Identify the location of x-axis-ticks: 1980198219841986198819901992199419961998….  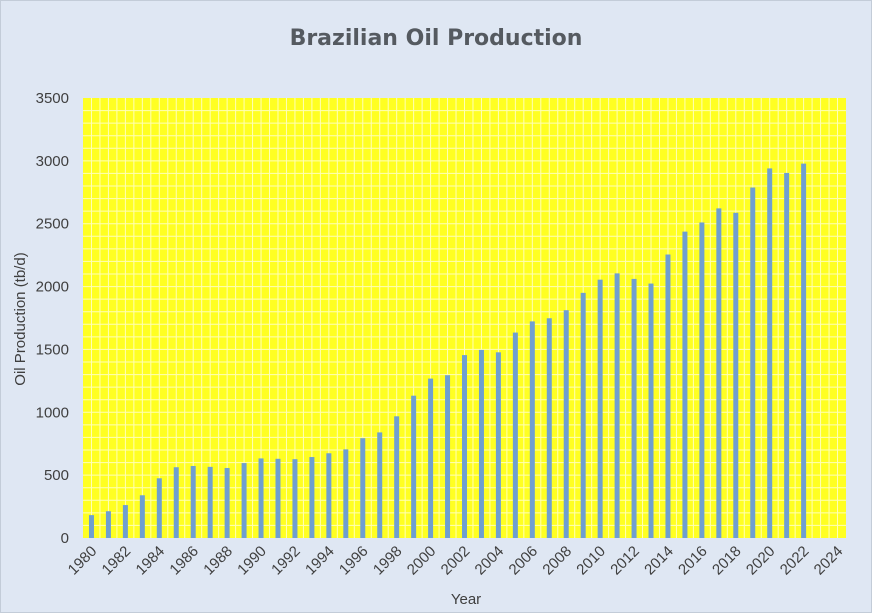
(456, 561).